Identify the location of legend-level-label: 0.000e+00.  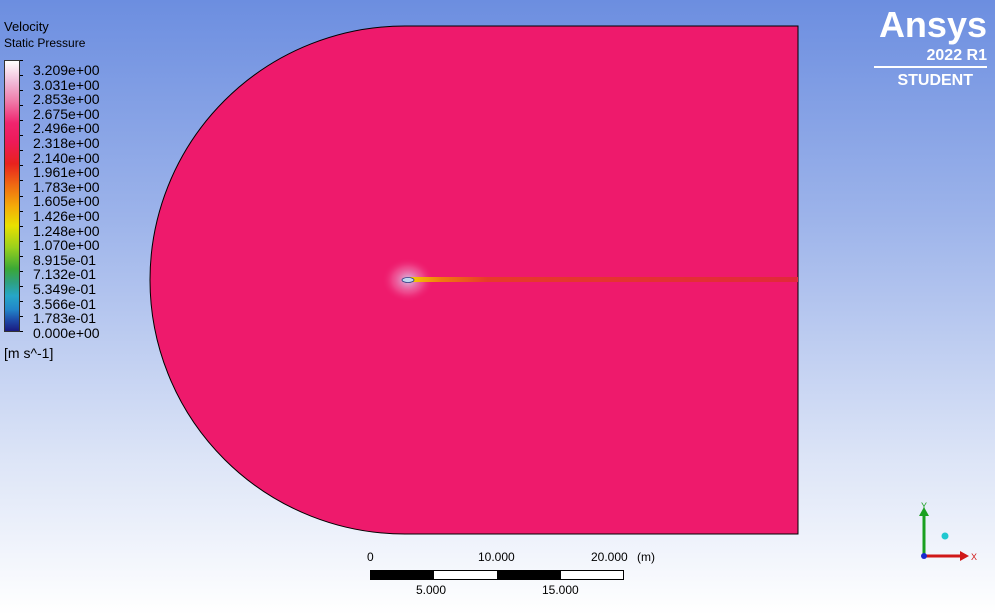
(66, 332).